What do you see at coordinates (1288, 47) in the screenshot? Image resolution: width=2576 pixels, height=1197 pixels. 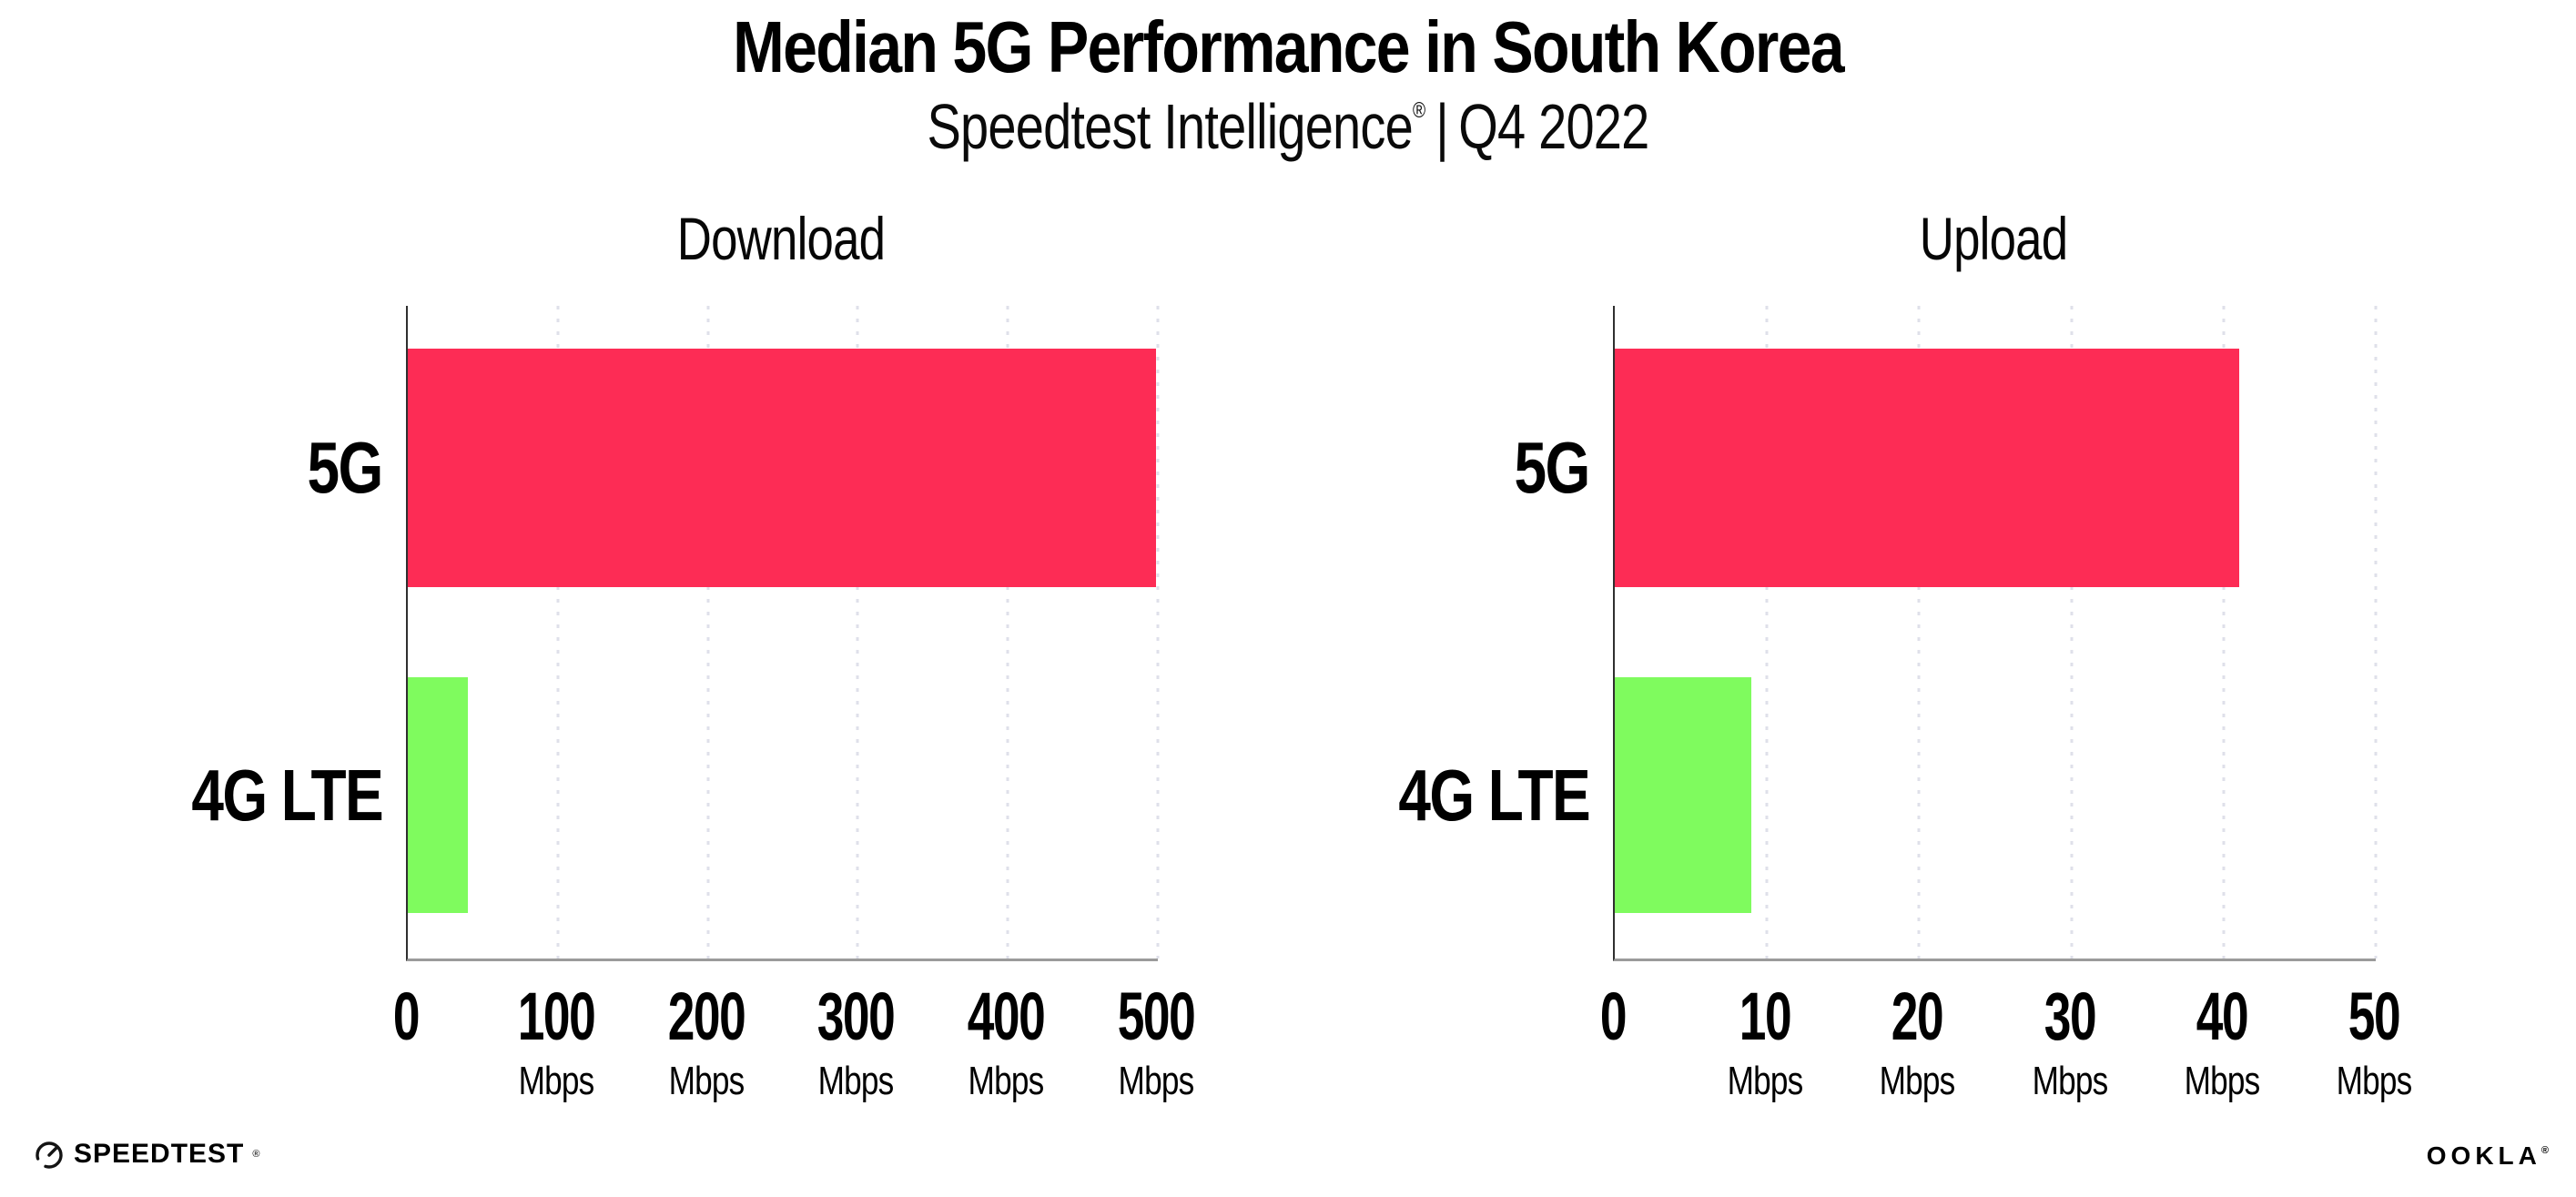 I see `page-title: Median 5G Performance in South Korea` at bounding box center [1288, 47].